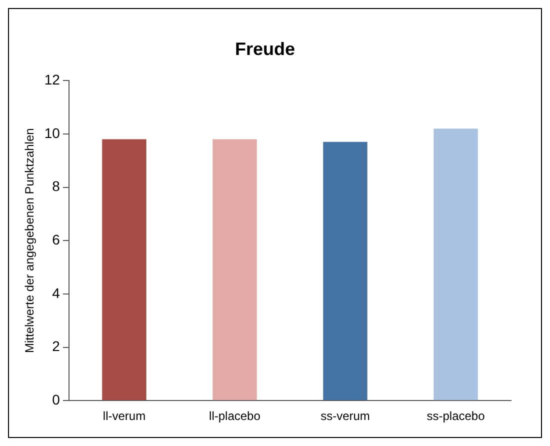  Describe the element at coordinates (265, 48) in the screenshot. I see `chart-title: Freude` at that location.